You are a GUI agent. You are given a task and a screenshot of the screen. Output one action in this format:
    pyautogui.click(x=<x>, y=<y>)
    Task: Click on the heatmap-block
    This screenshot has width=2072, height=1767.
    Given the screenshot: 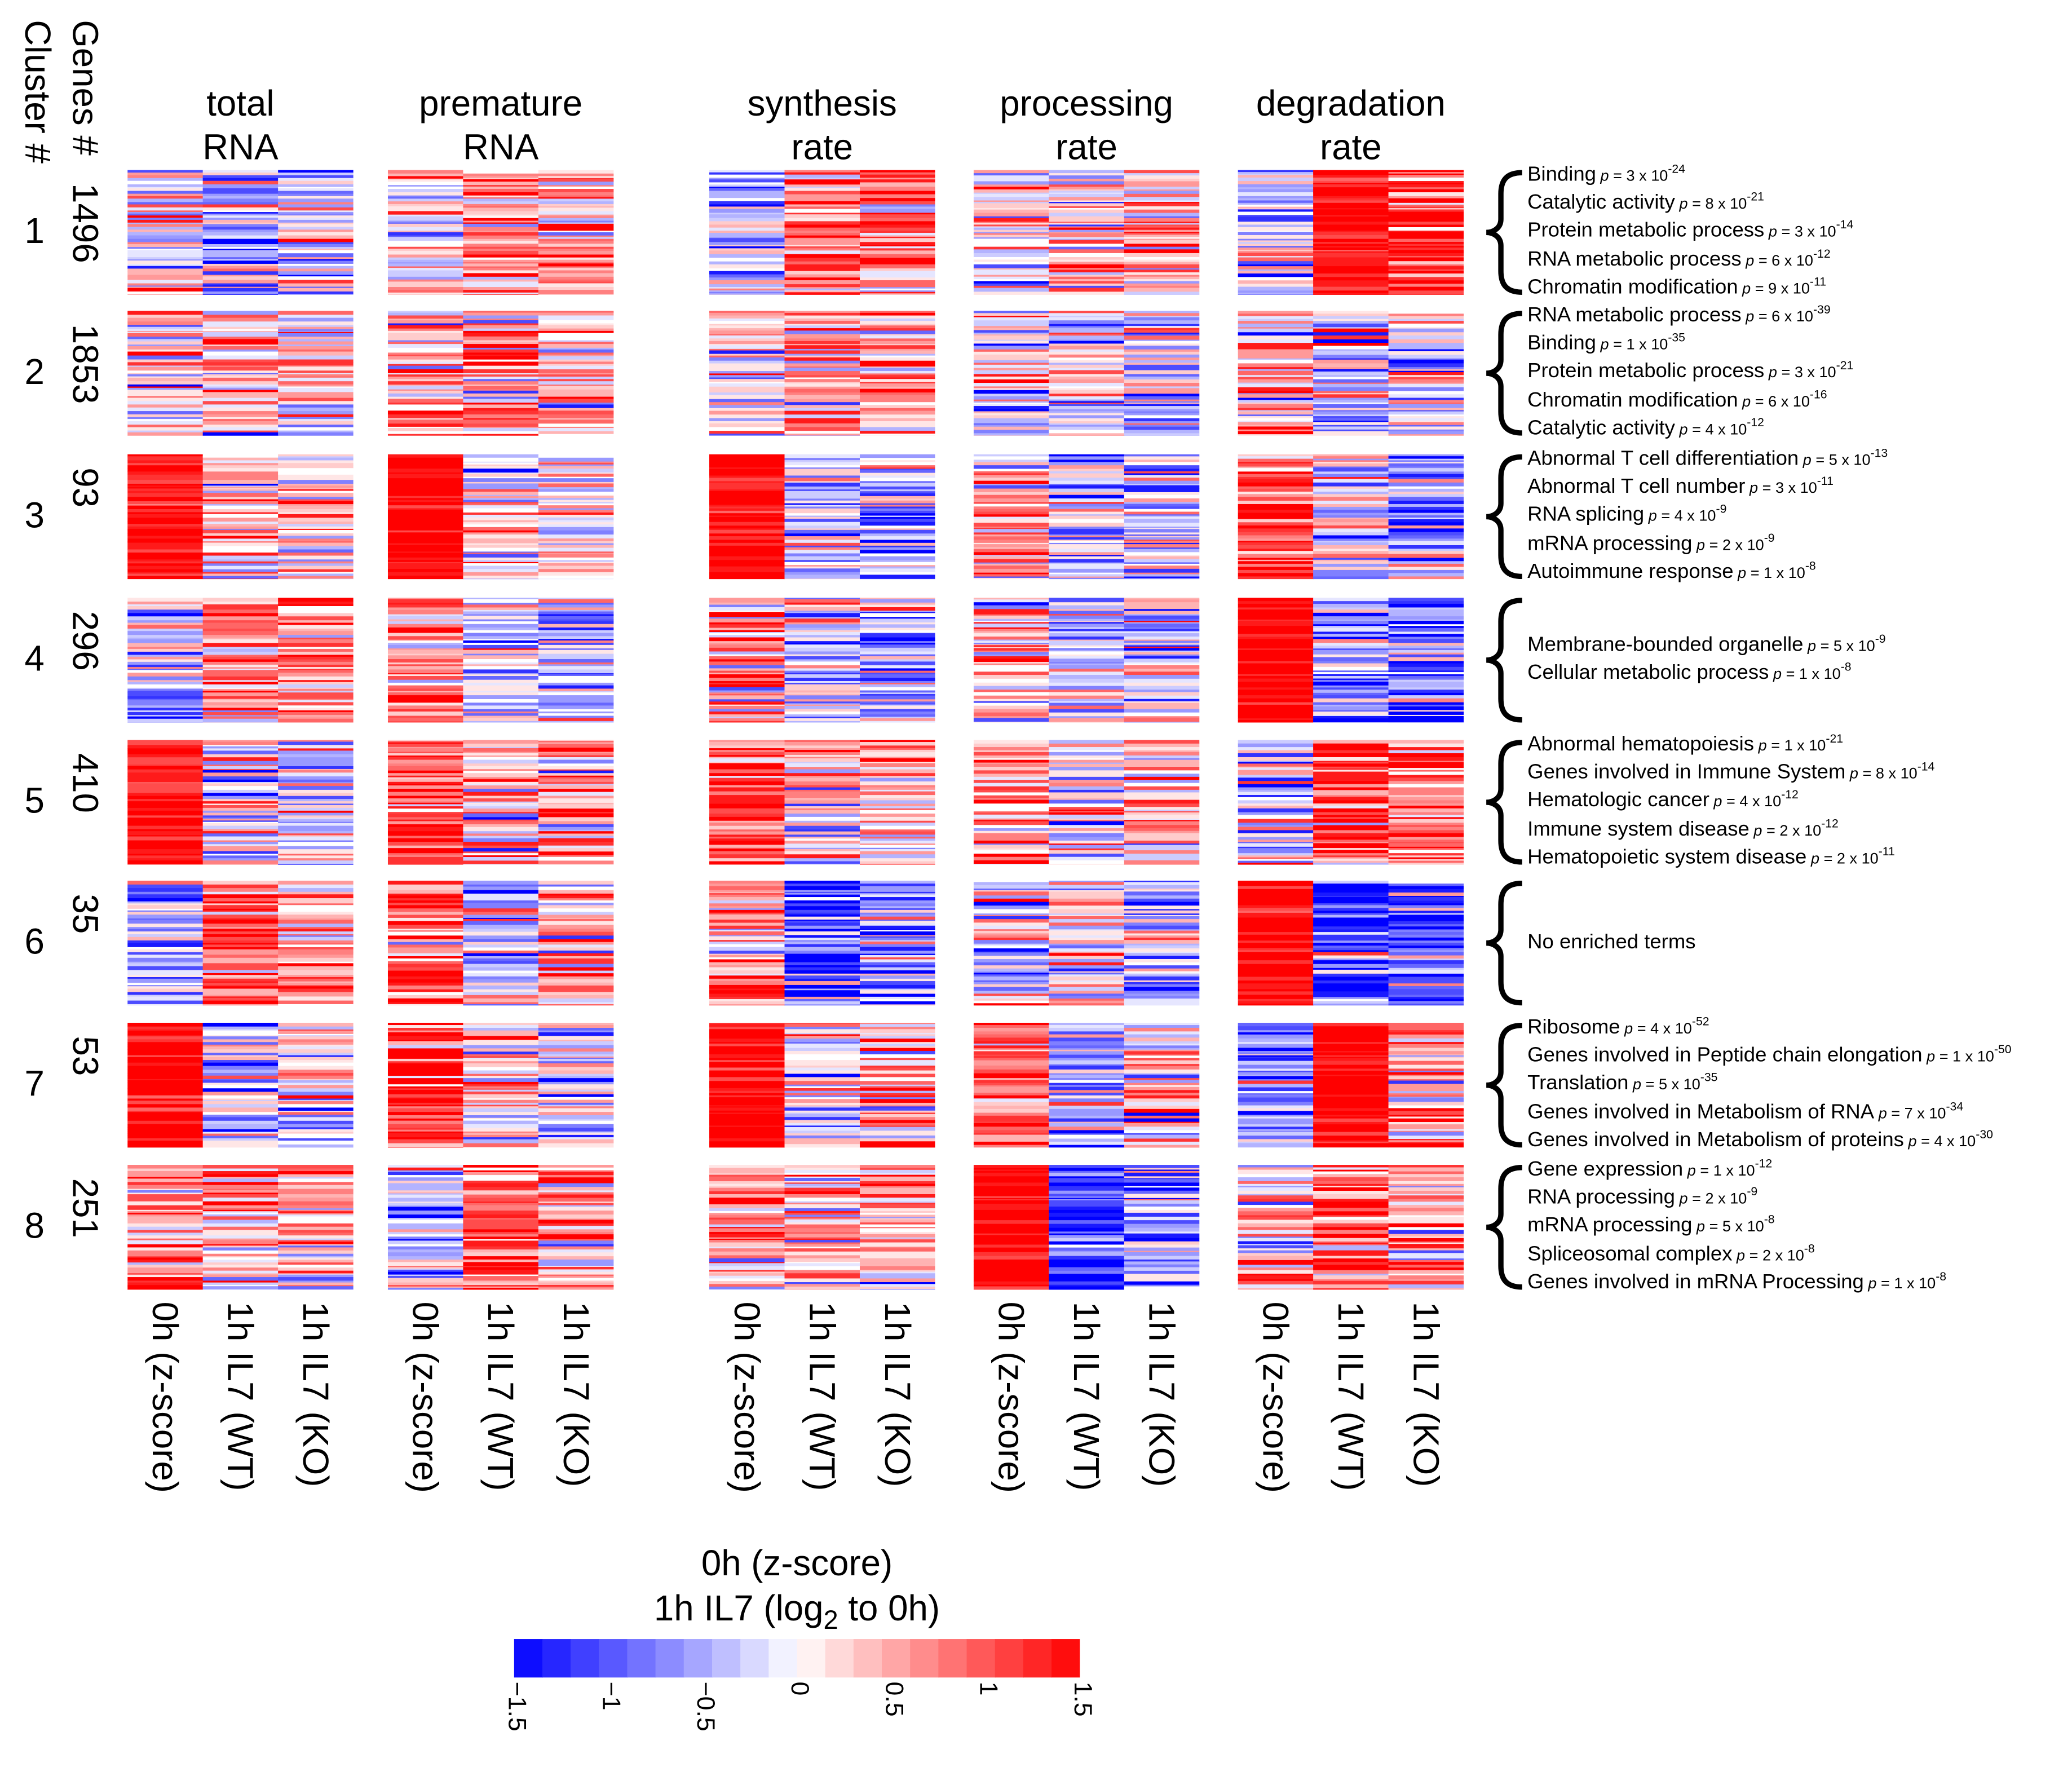 What is the action you would take?
    pyautogui.click(x=1351, y=233)
    